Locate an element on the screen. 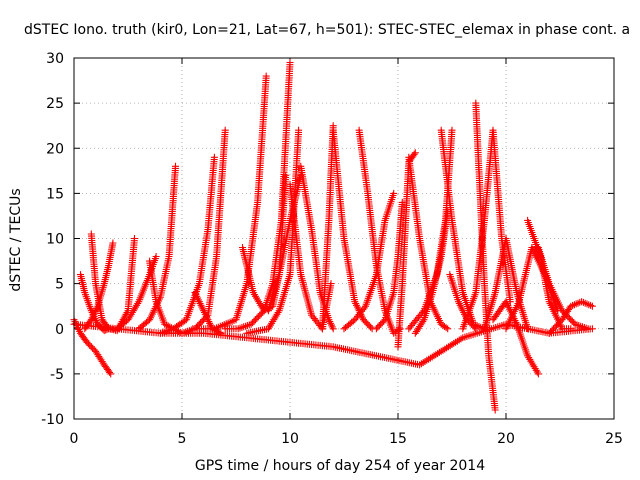 The height and width of the screenshot is (480, 640). y-tick-label: 30 is located at coordinates (55, 59).